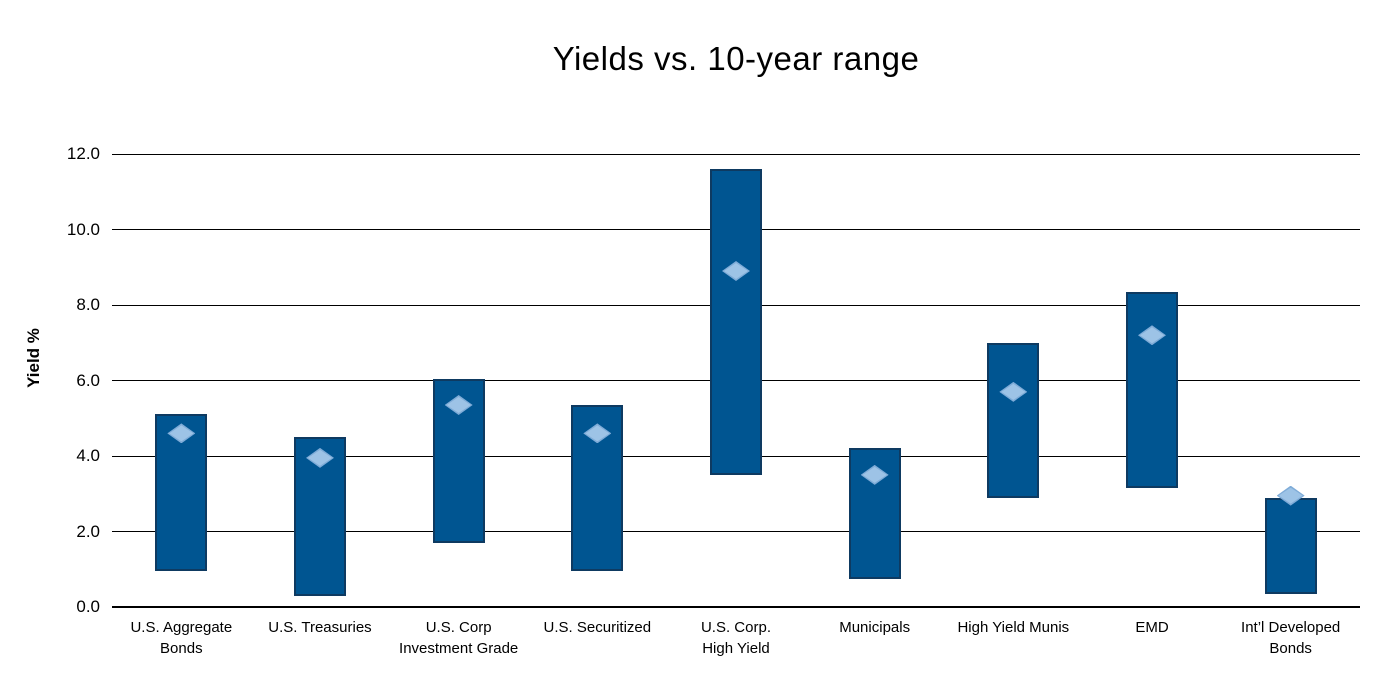 The image size is (1391, 688). What do you see at coordinates (83, 153) in the screenshot?
I see `y-tick-label: 12.0` at bounding box center [83, 153].